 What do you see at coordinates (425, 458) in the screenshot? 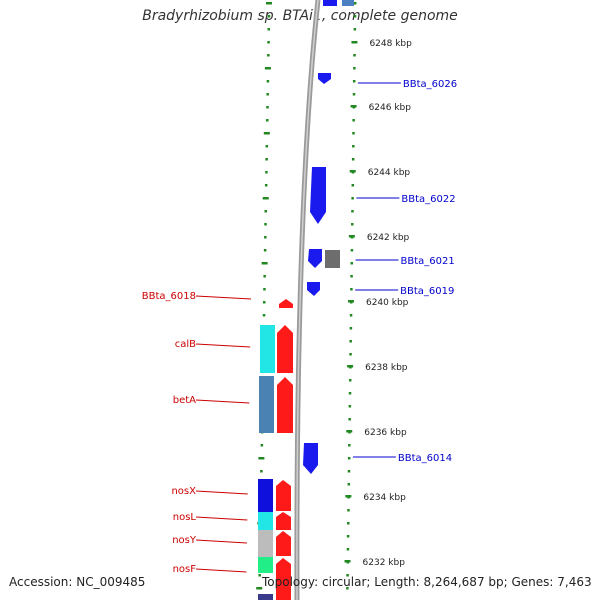
I see `gene-label: BBta_6014` at bounding box center [425, 458].